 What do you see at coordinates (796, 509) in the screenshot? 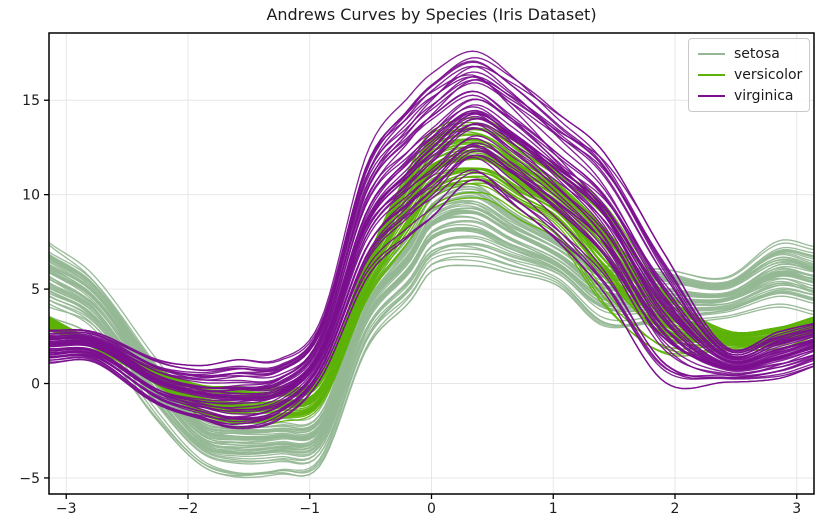
I see `x-tick-label: 3` at bounding box center [796, 509].